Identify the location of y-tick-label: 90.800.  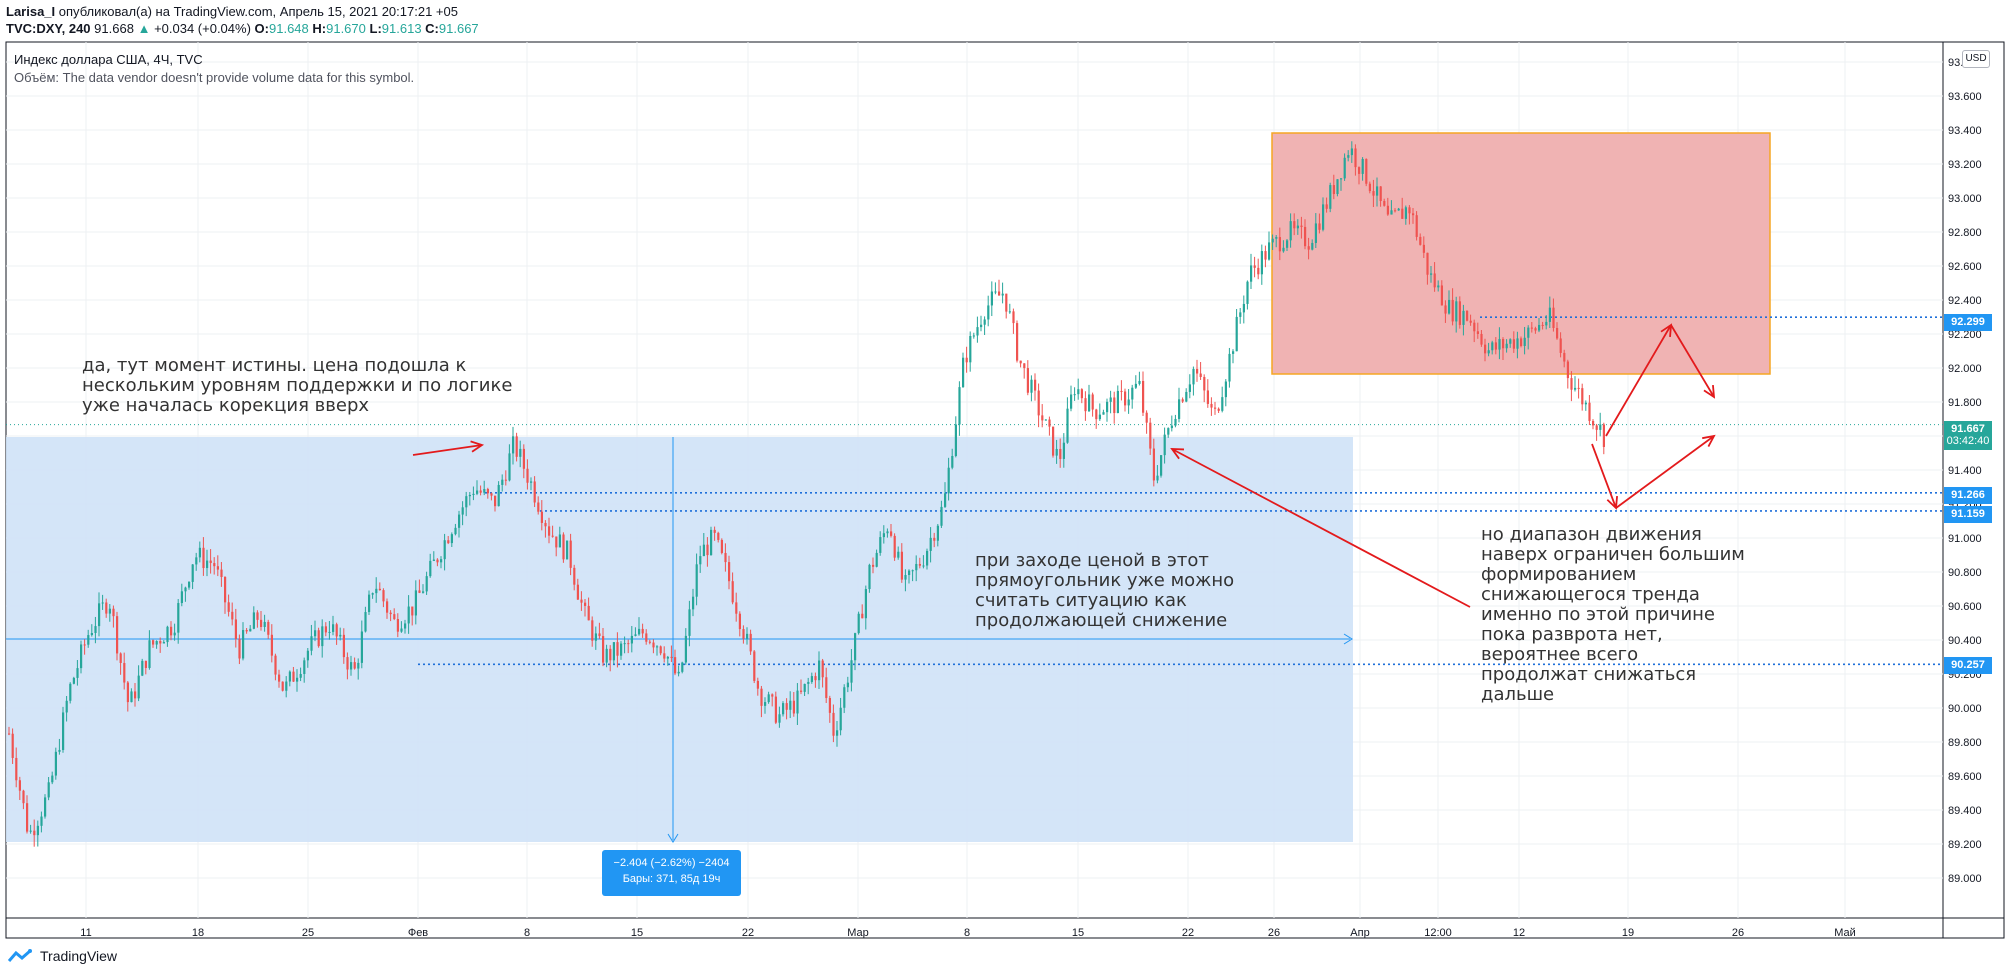
(1965, 573).